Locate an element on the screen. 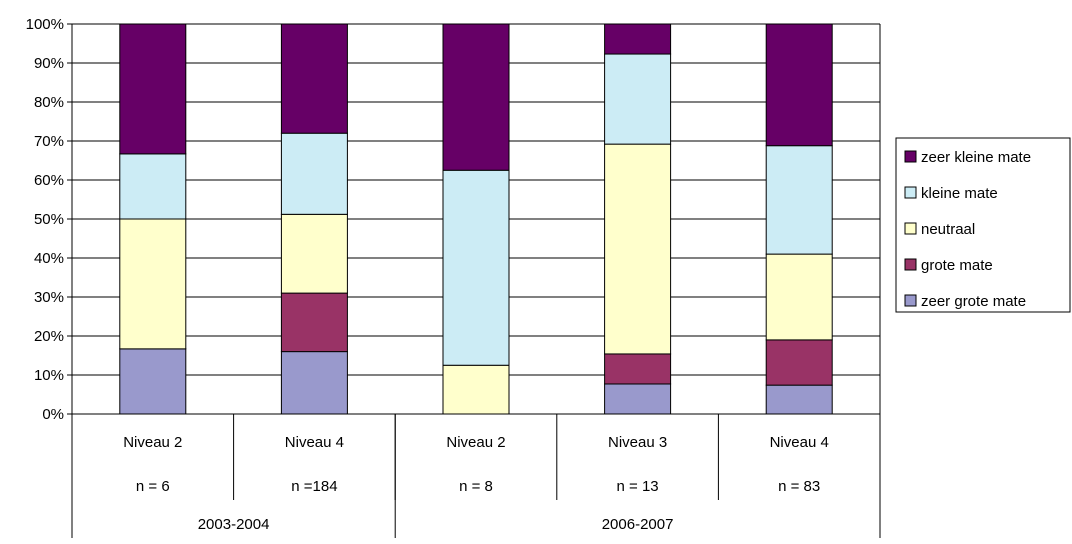 The width and height of the screenshot is (1072, 544). y-tick-label: 70% is located at coordinates (49, 141).